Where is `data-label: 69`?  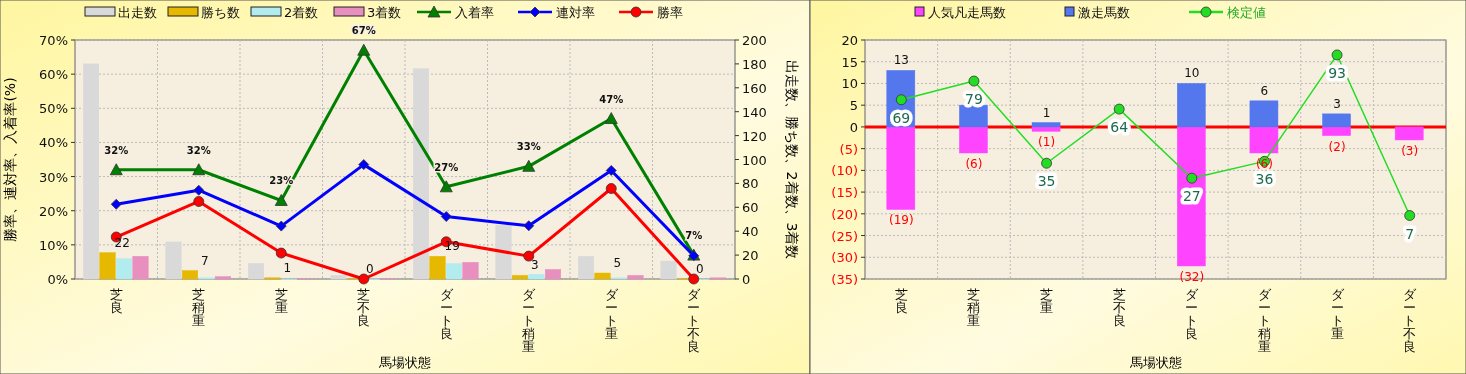
data-label: 69 is located at coordinates (901, 117).